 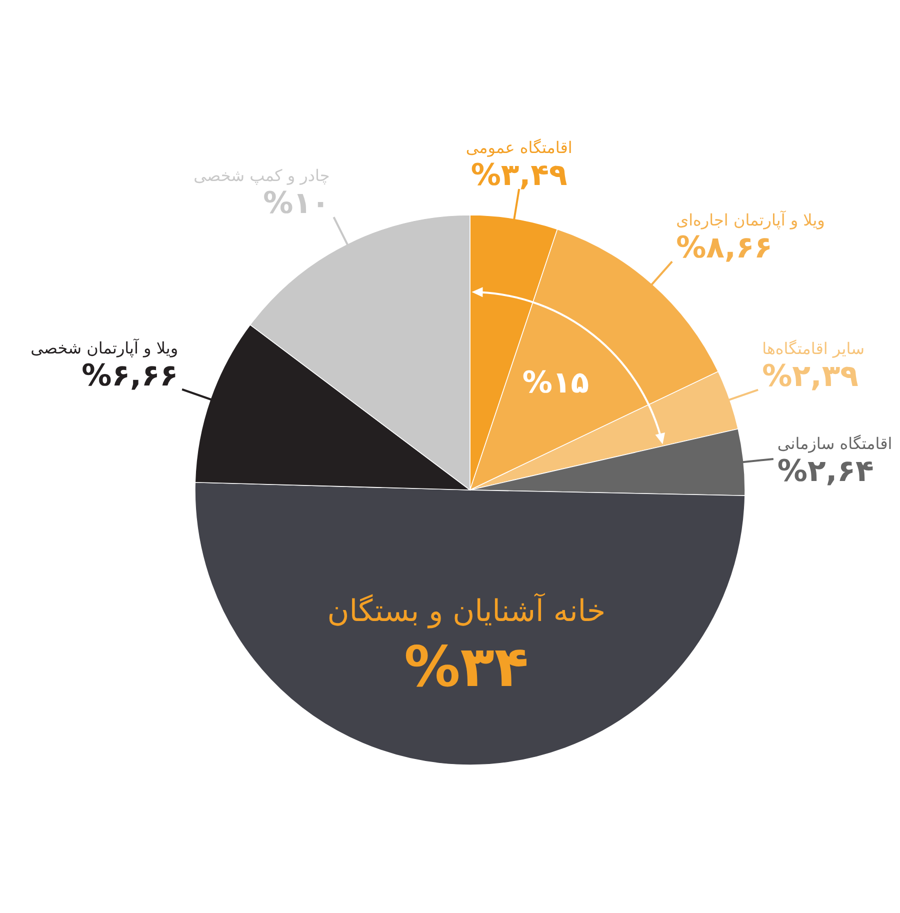 I want to click on slice-label: اقامتگاه عمومی, so click(x=519, y=147).